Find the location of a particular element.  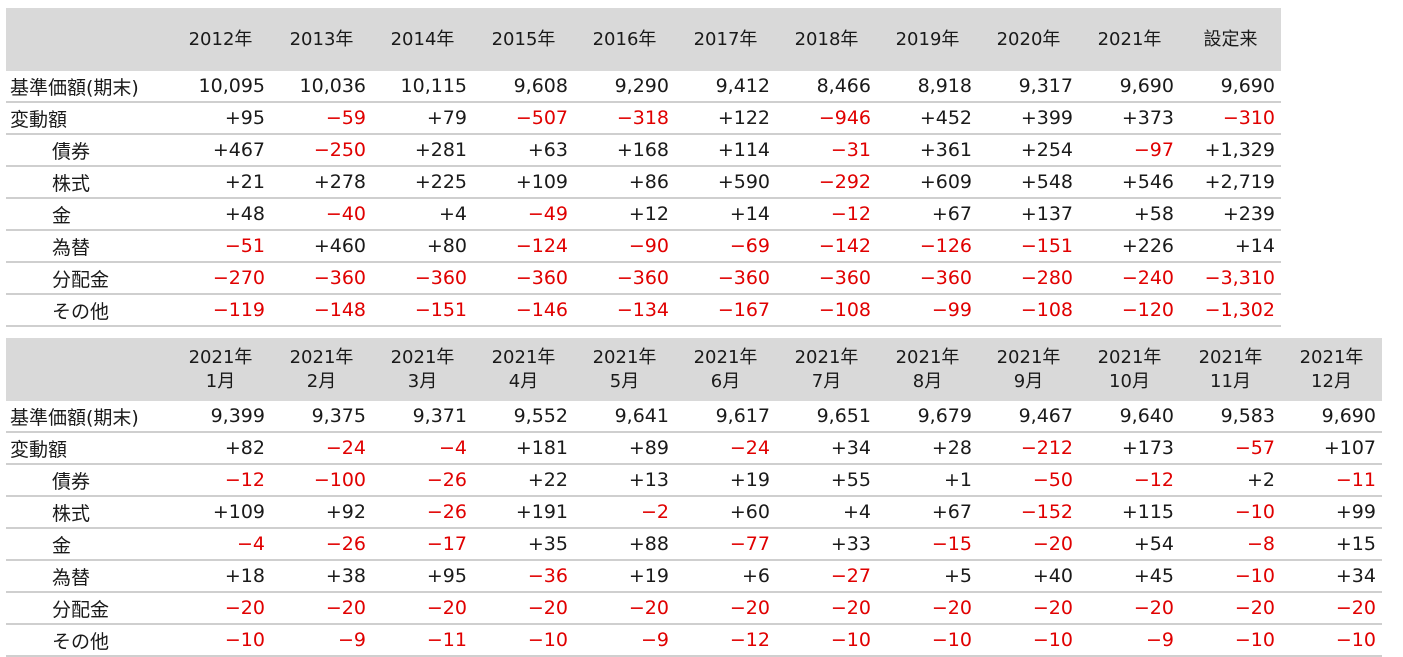

table-cell: +361 is located at coordinates (927, 150).